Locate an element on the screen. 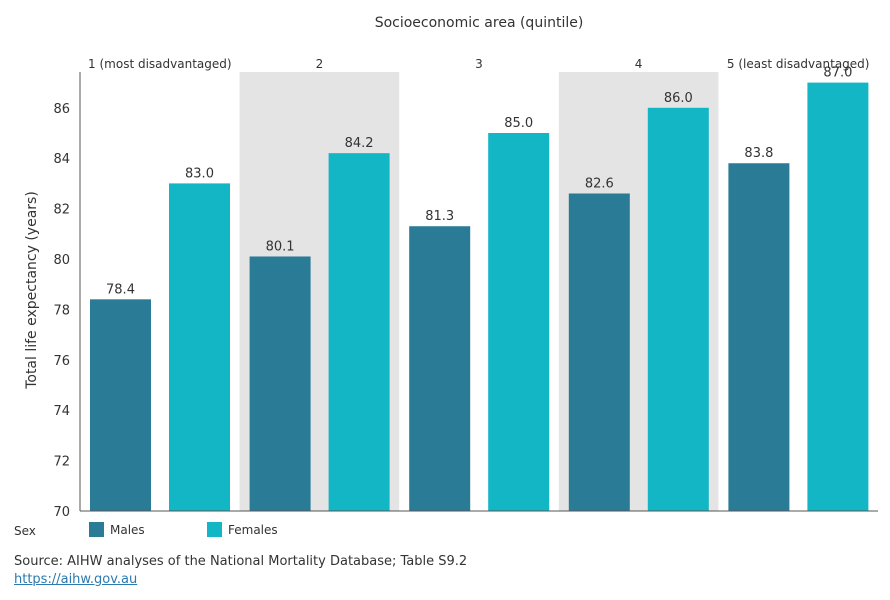 The height and width of the screenshot is (600, 890). legend-title: Sex is located at coordinates (25, 531).